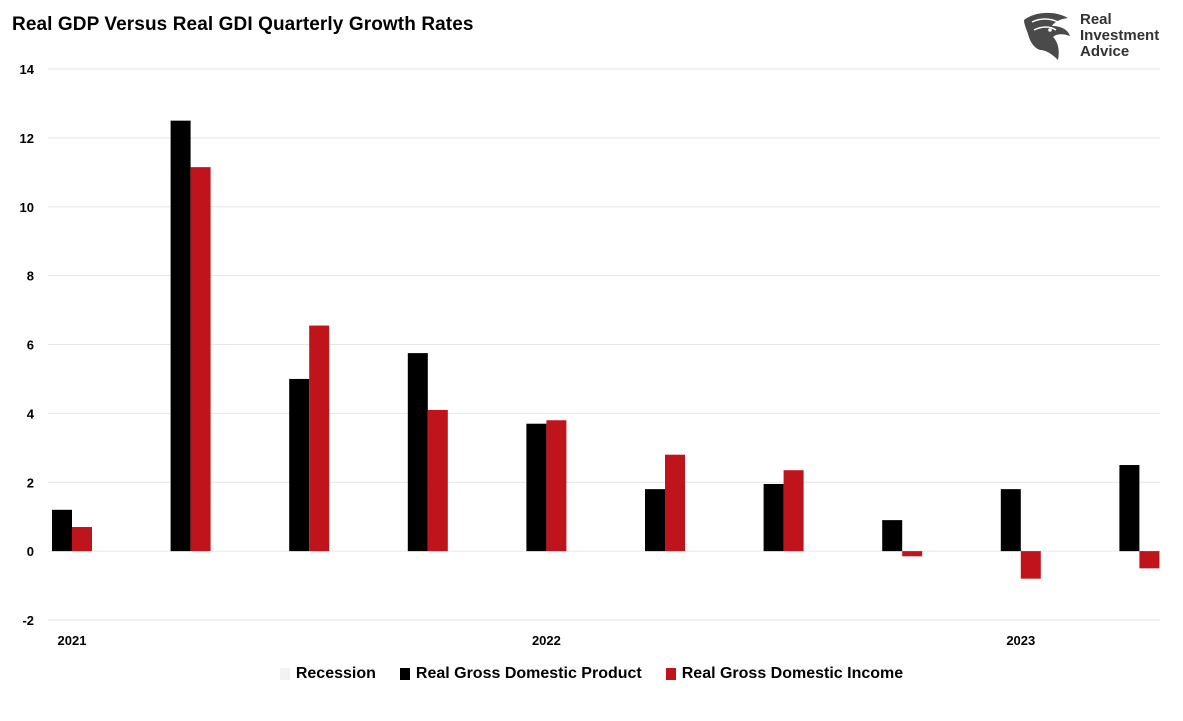 Image resolution: width=1183 pixels, height=721 pixels. What do you see at coordinates (1120, 35) in the screenshot?
I see `logo-line-2: Investment` at bounding box center [1120, 35].